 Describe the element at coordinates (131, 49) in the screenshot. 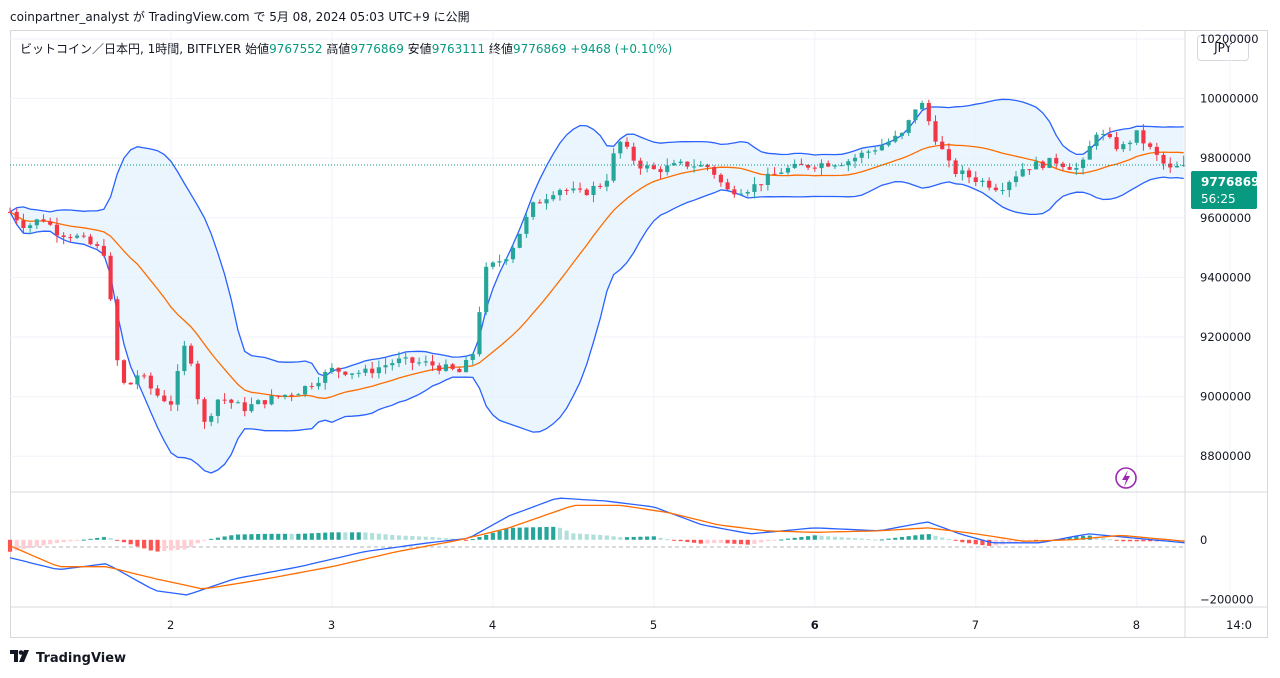

I see `symbol-name: ビットコイン／日本円, 1時間, BITFLYER` at that location.